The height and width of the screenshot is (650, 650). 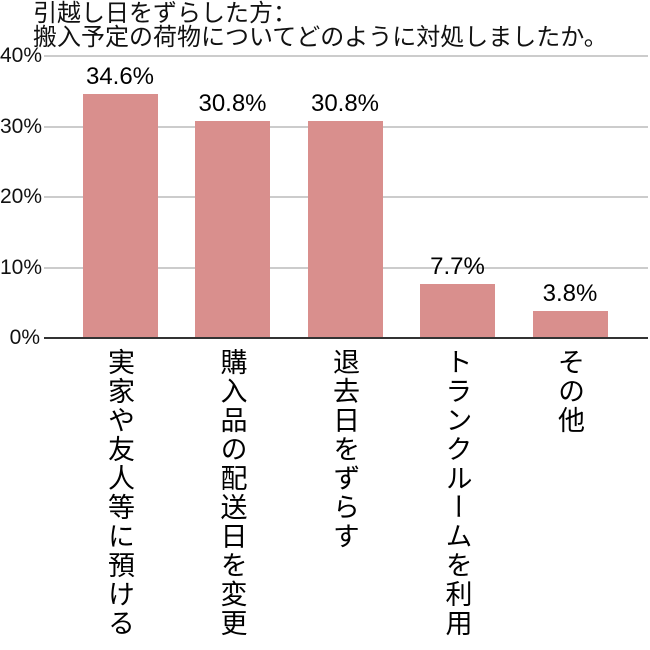 What do you see at coordinates (457, 266) in the screenshot?
I see `bar-value-label: 7.7%` at bounding box center [457, 266].